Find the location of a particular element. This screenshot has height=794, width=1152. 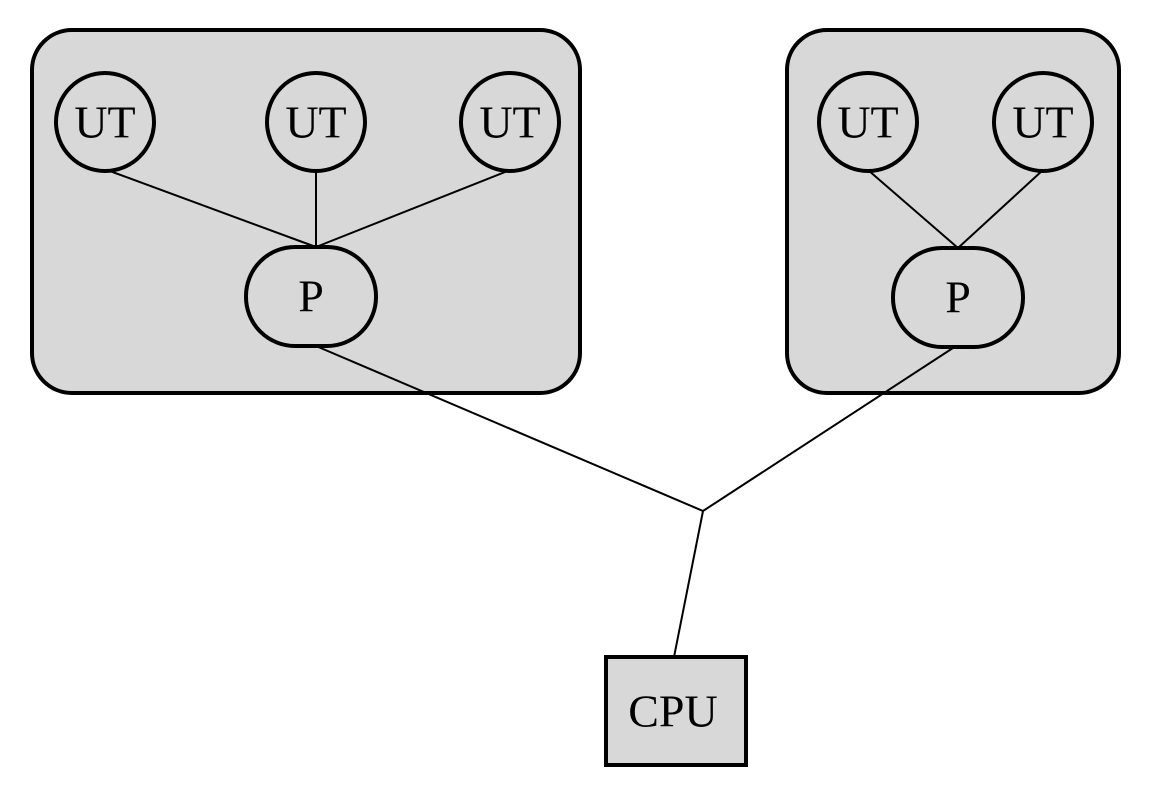

edge-junction-cpu is located at coordinates (688, 584).